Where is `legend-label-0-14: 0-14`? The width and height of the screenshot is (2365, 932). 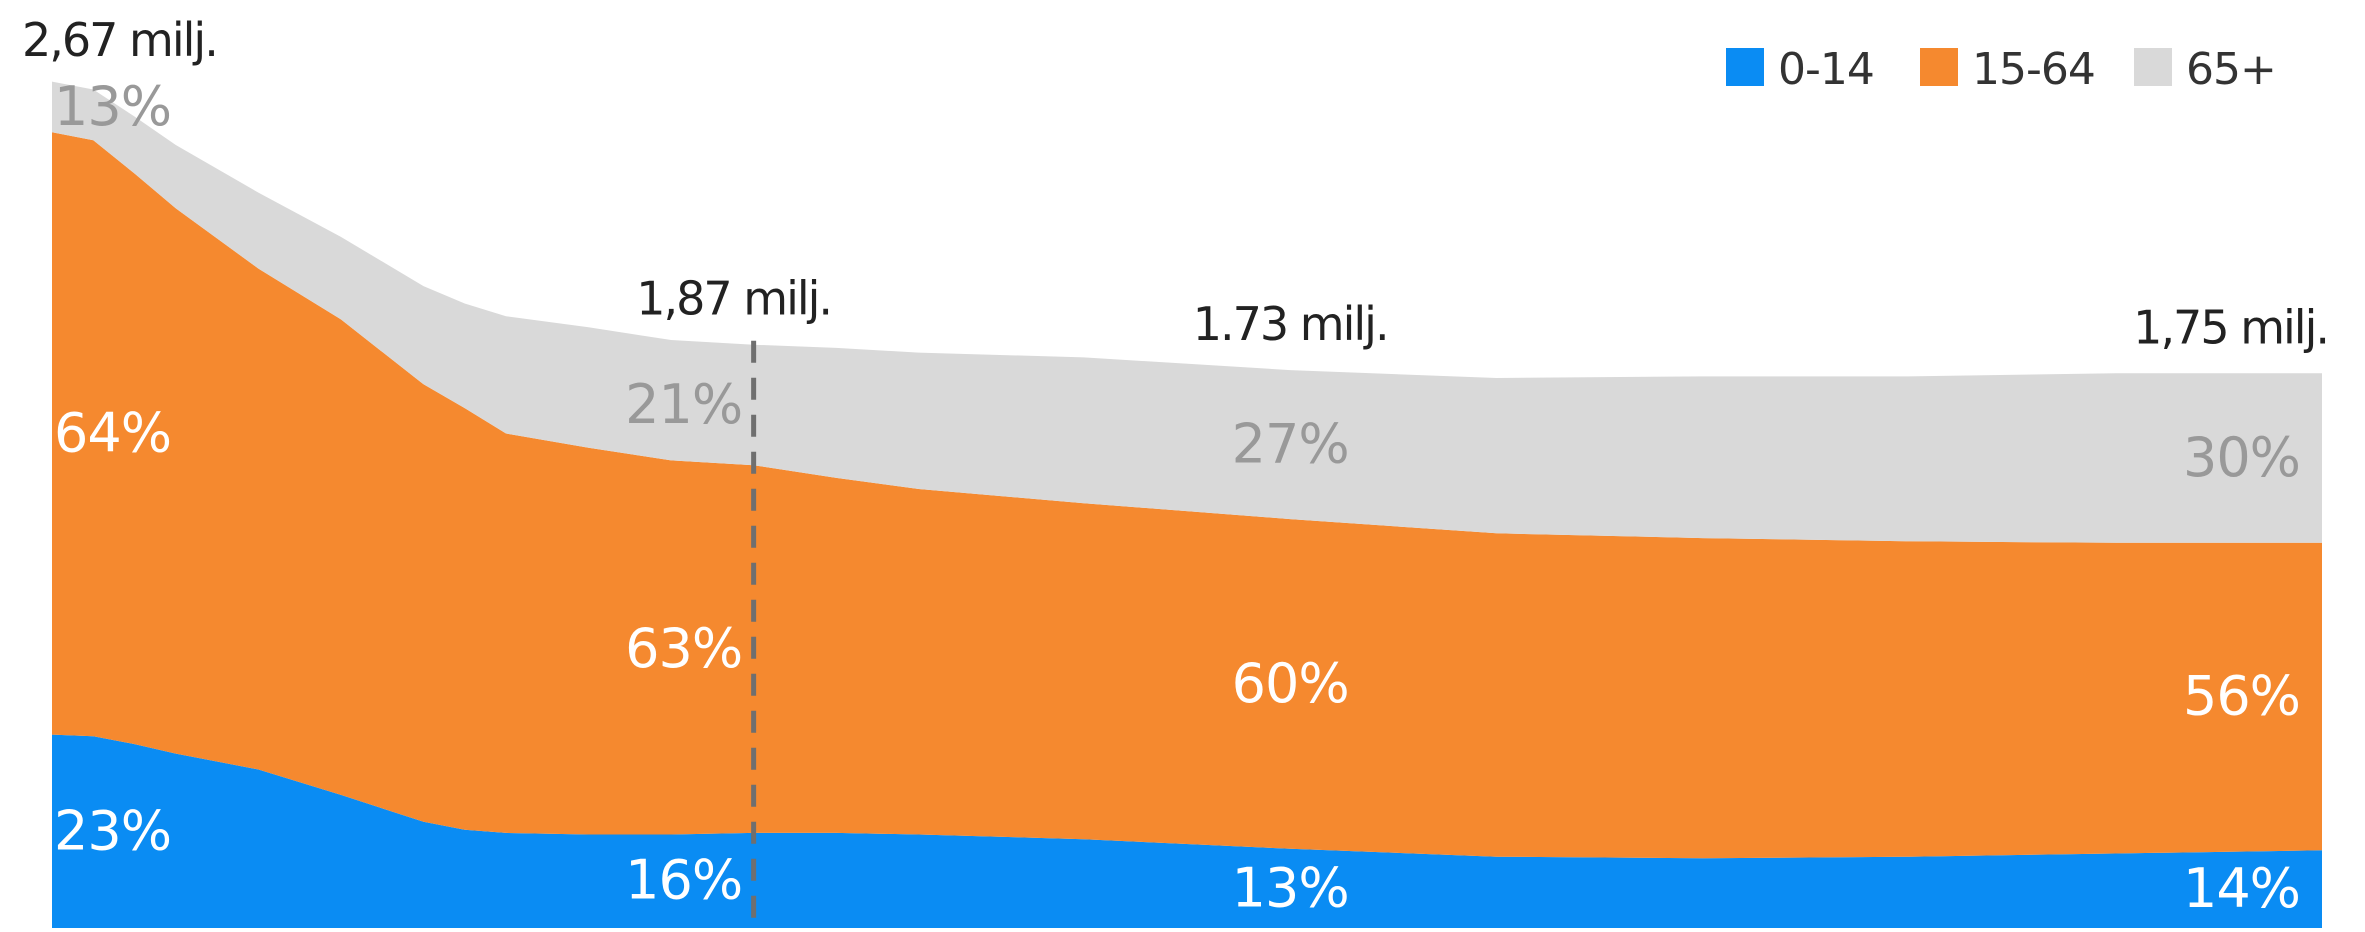 legend-label-0-14: 0-14 is located at coordinates (1826, 69).